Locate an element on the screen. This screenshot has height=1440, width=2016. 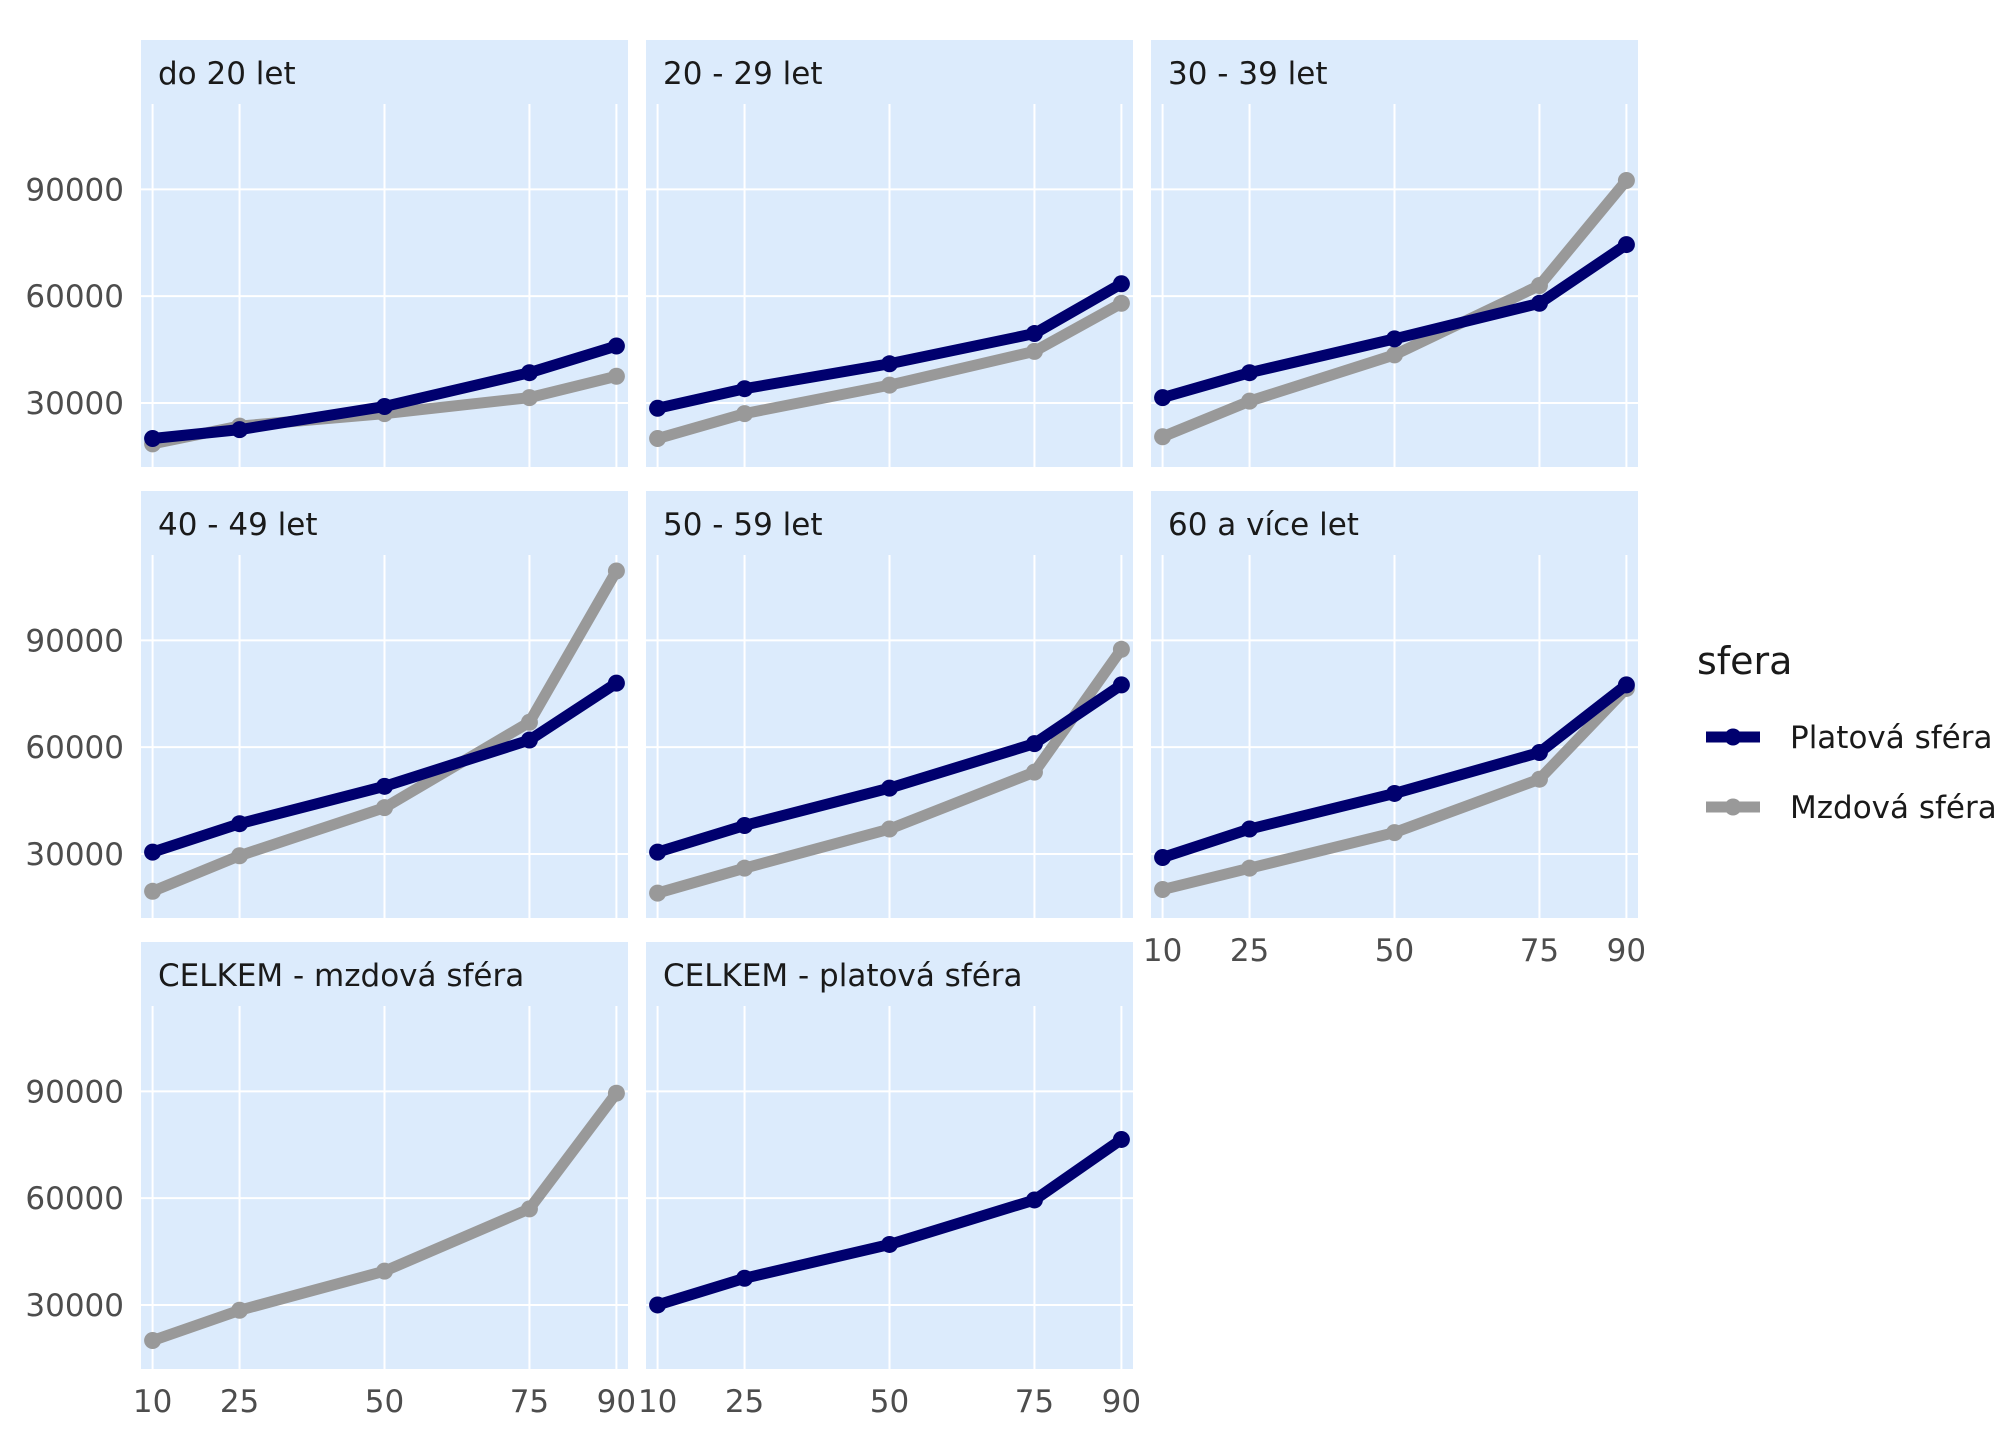
panel-title: 20 - 29 let is located at coordinates (742, 74).